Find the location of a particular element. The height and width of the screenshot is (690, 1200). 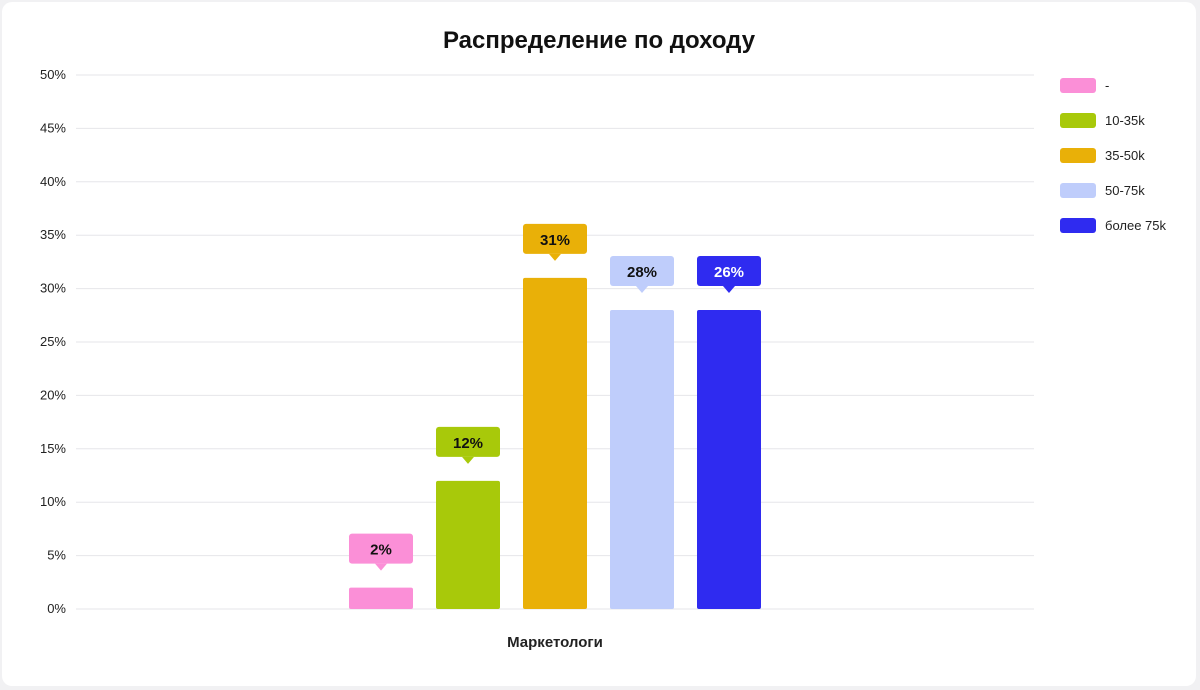

data-label-callout: 26% is located at coordinates (729, 274).